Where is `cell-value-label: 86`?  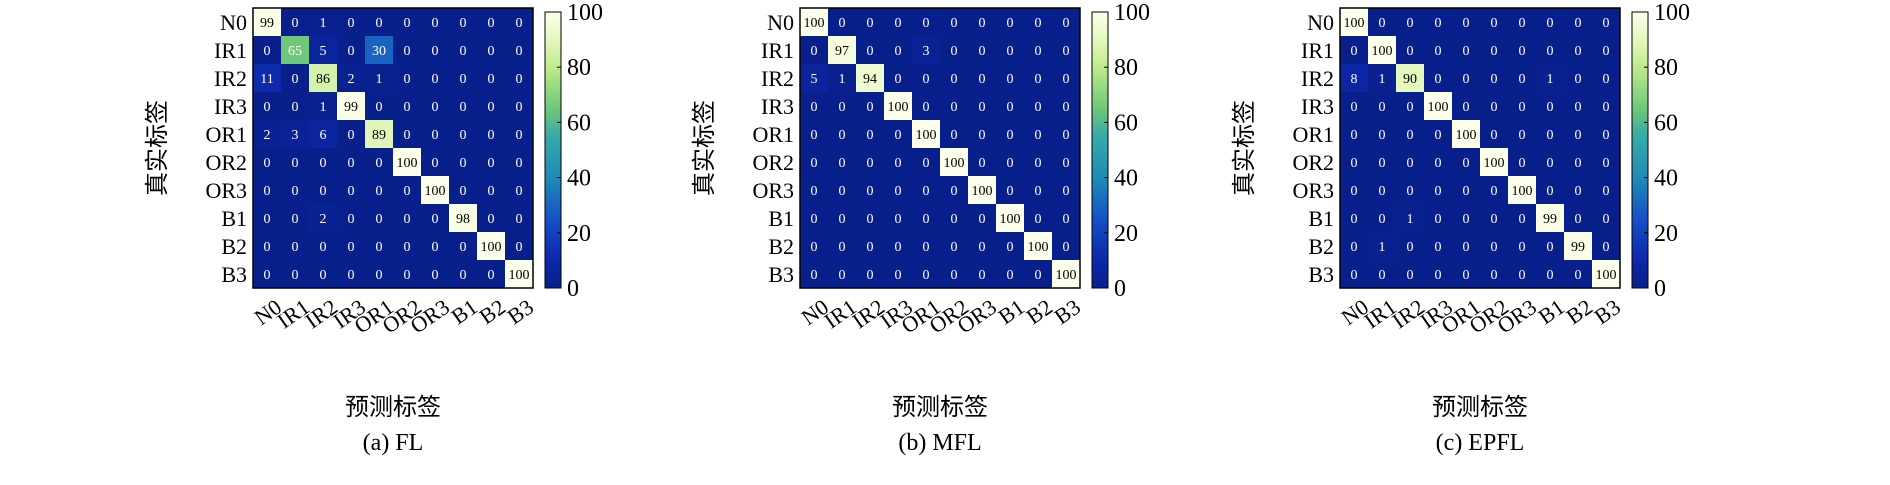 cell-value-label: 86 is located at coordinates (323, 79).